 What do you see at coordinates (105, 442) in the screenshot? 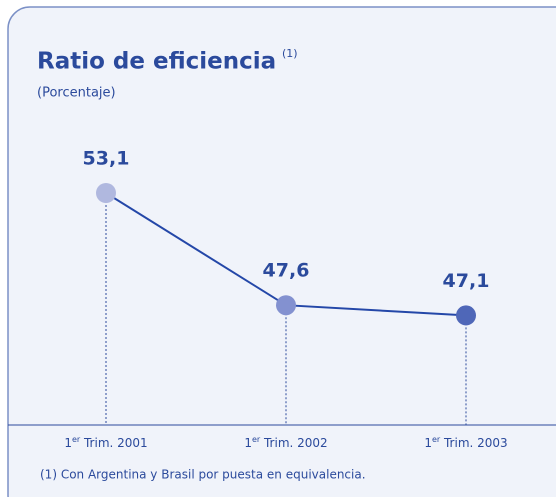
I see `x-tick-label: 1er Trim. 2001` at bounding box center [105, 442].